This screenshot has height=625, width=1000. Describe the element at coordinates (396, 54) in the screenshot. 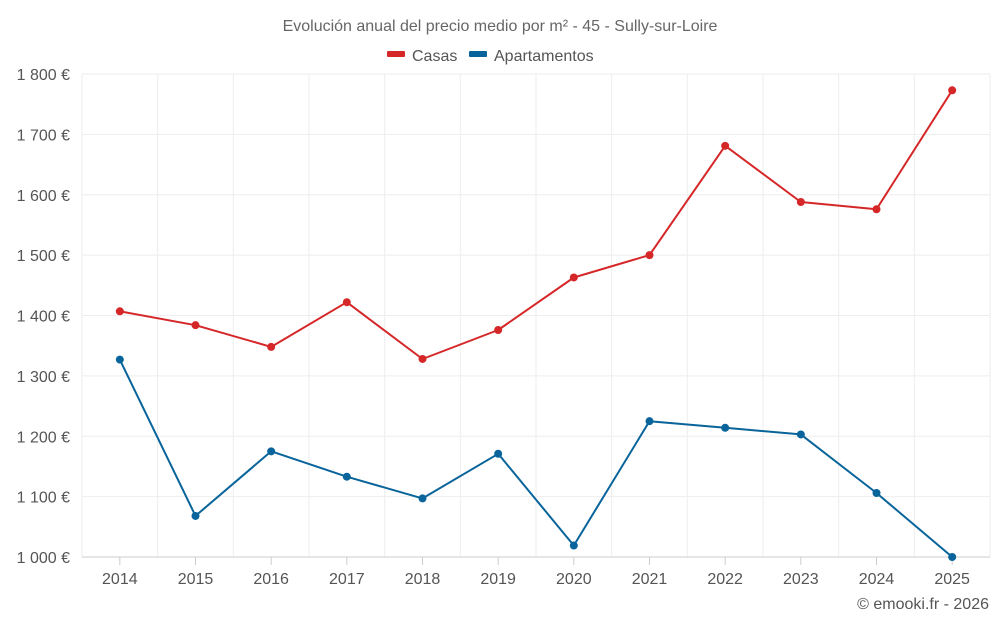

I see `legend-swatch-casas` at that location.